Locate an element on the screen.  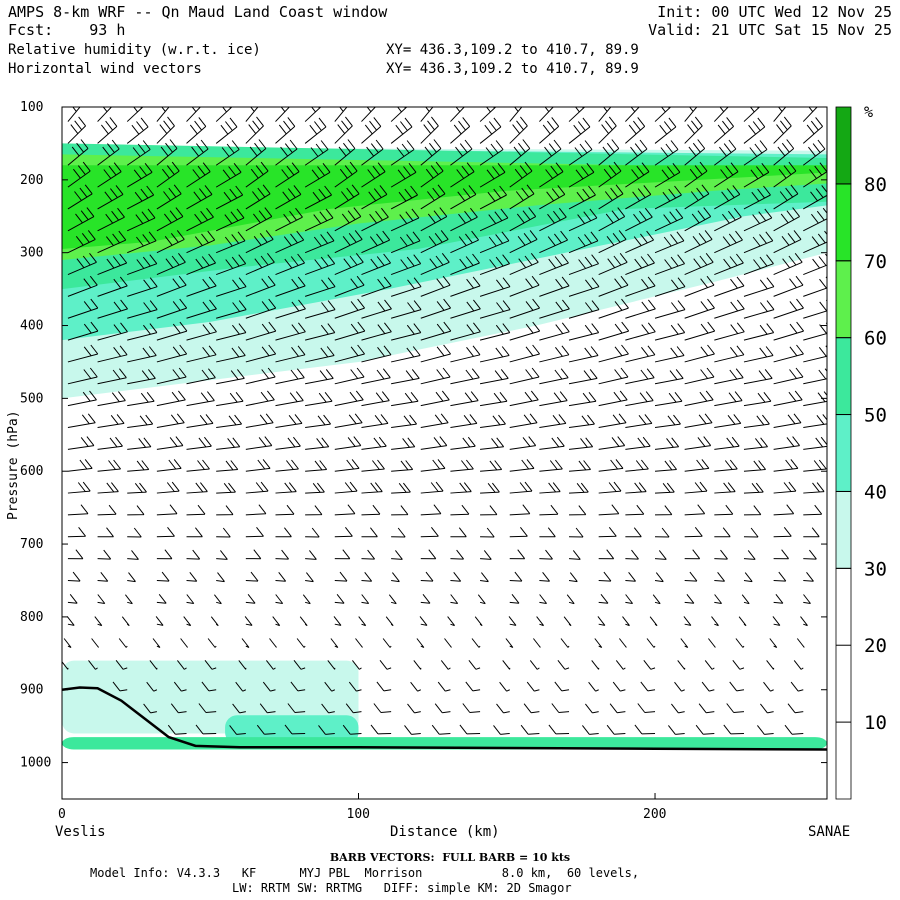
y-tick-label: 400 is located at coordinates (31, 326).